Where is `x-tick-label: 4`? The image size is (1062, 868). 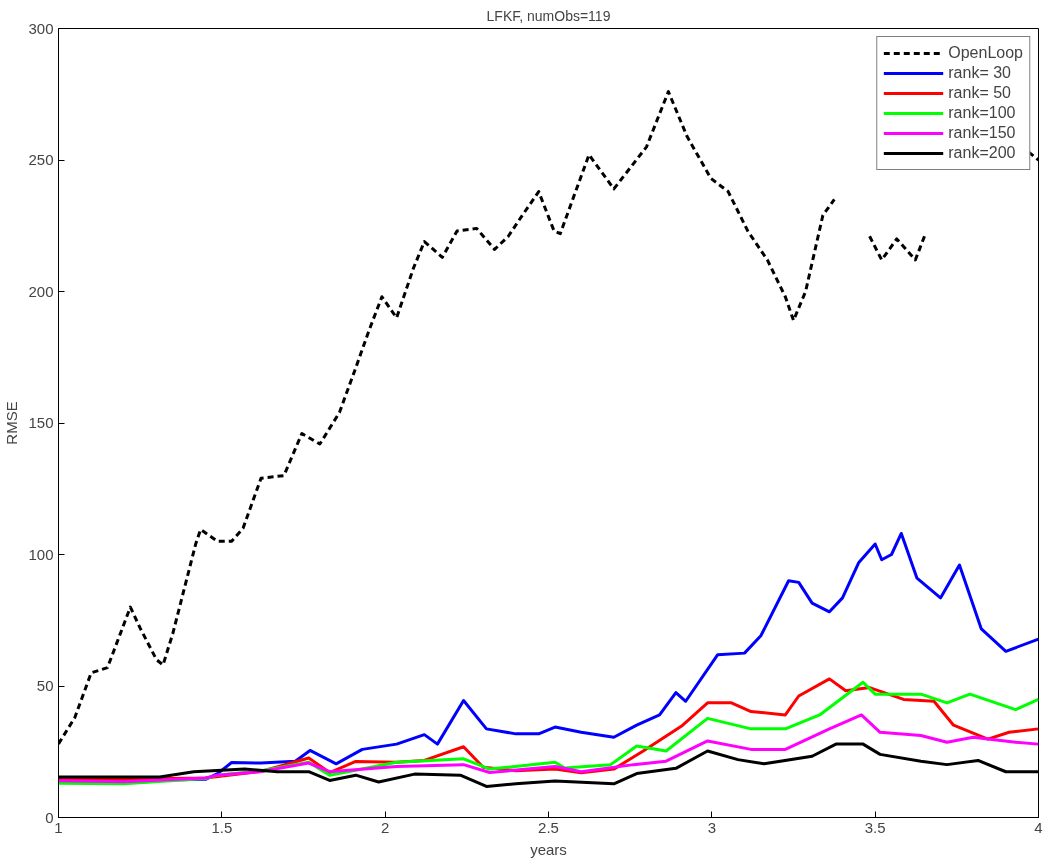
x-tick-label: 4 is located at coordinates (1038, 827).